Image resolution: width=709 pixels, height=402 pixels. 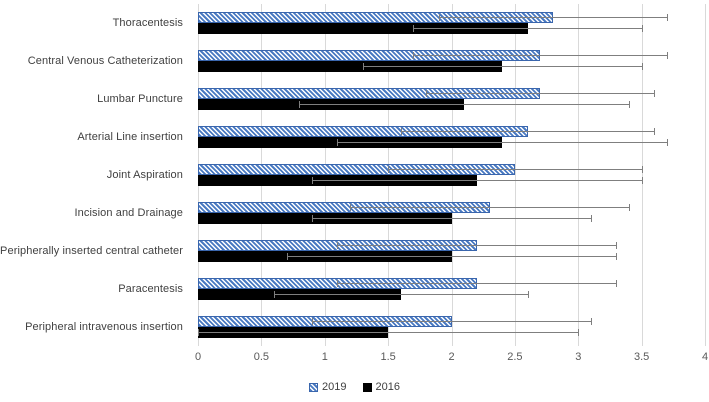 I want to click on x-tick-label: 3, so click(x=578, y=357).